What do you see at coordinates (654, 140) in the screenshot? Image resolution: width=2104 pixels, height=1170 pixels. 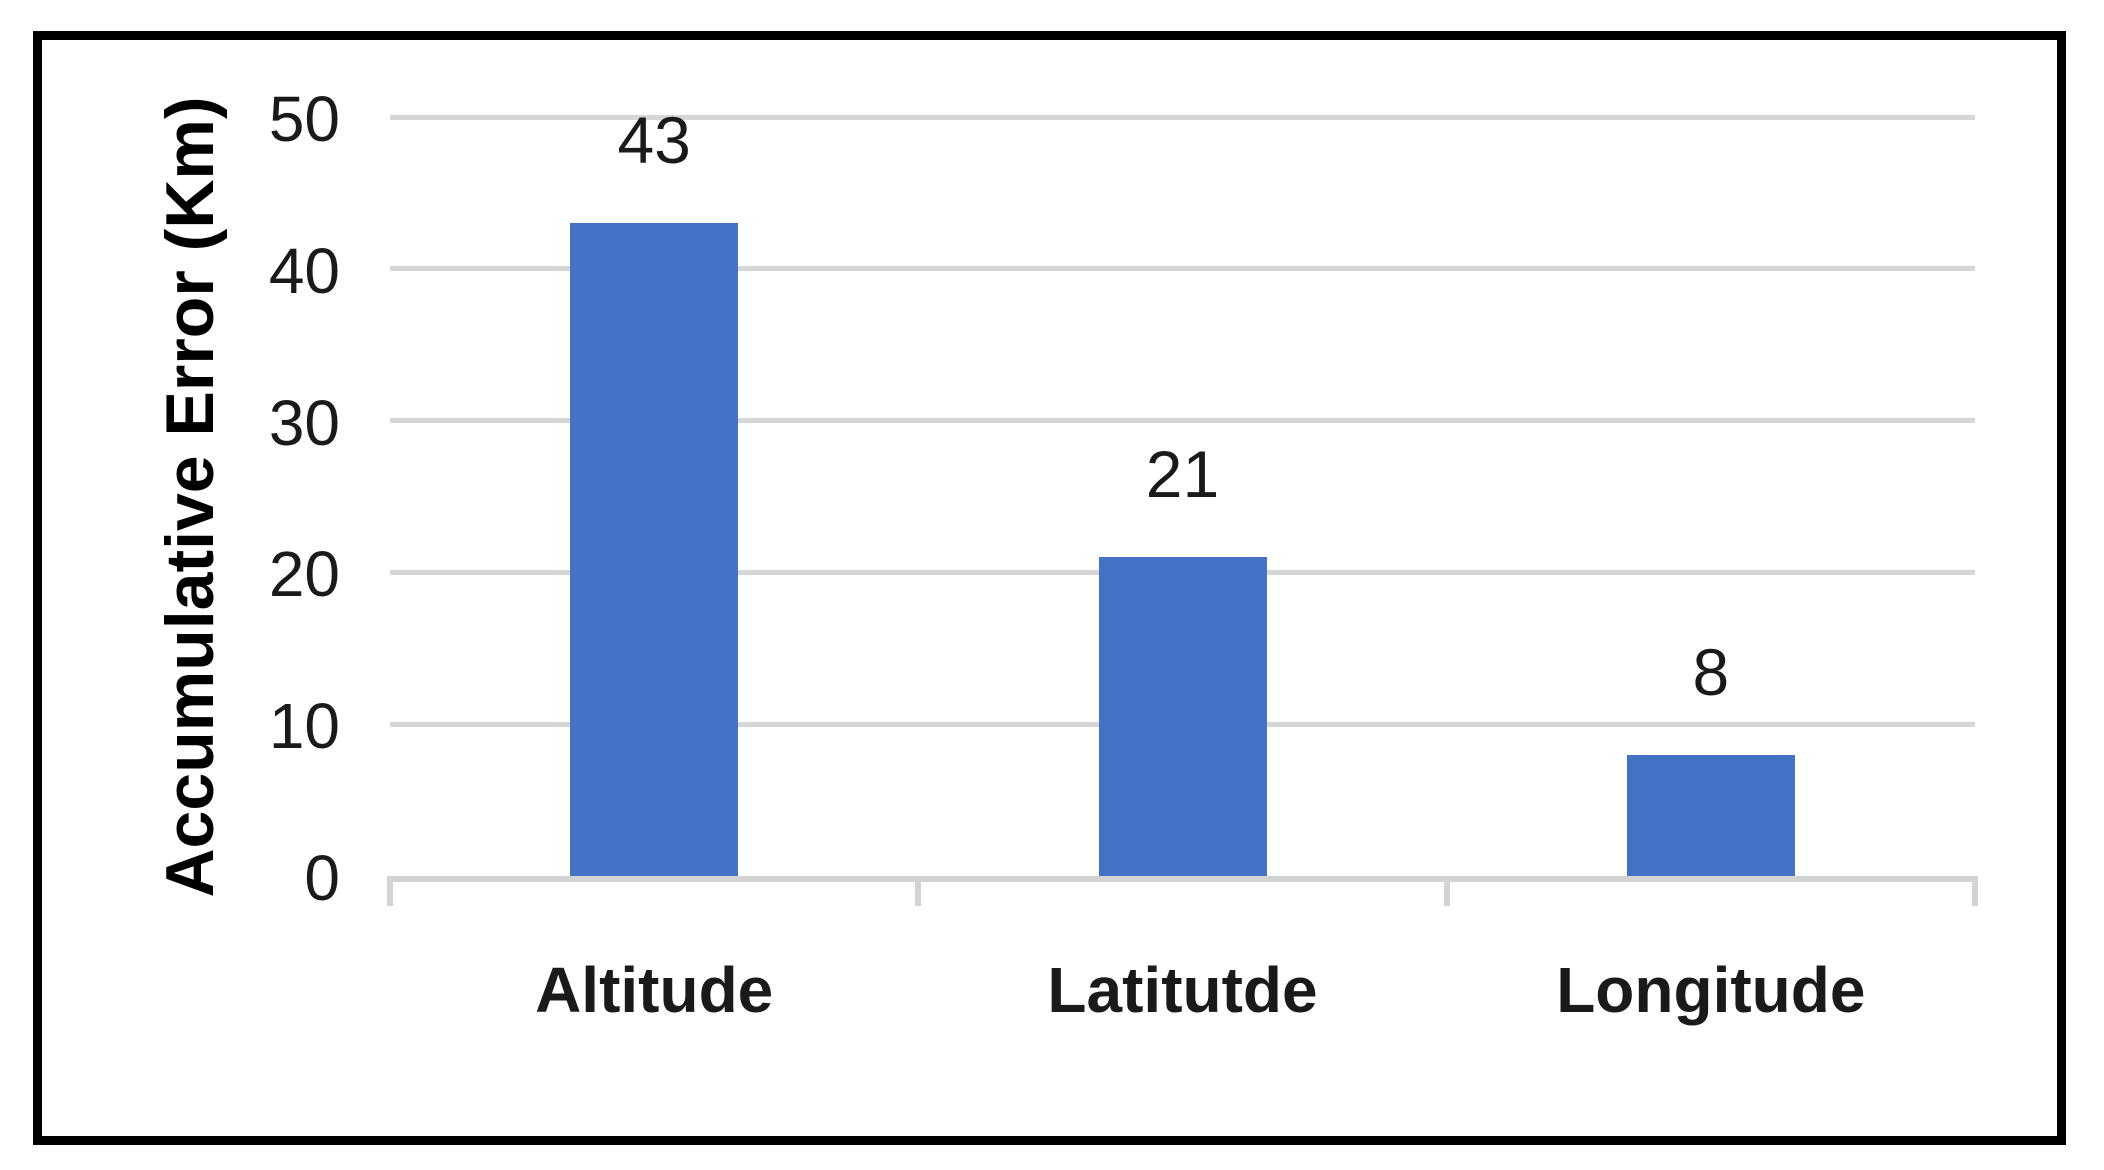 I see `bar-value-label: 43` at bounding box center [654, 140].